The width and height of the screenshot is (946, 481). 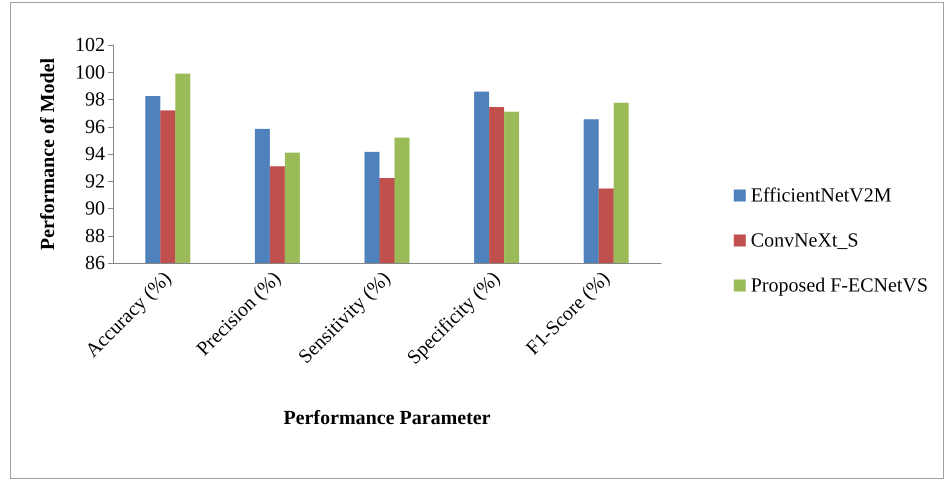 I want to click on y-tick-label: 94, so click(x=95, y=154).